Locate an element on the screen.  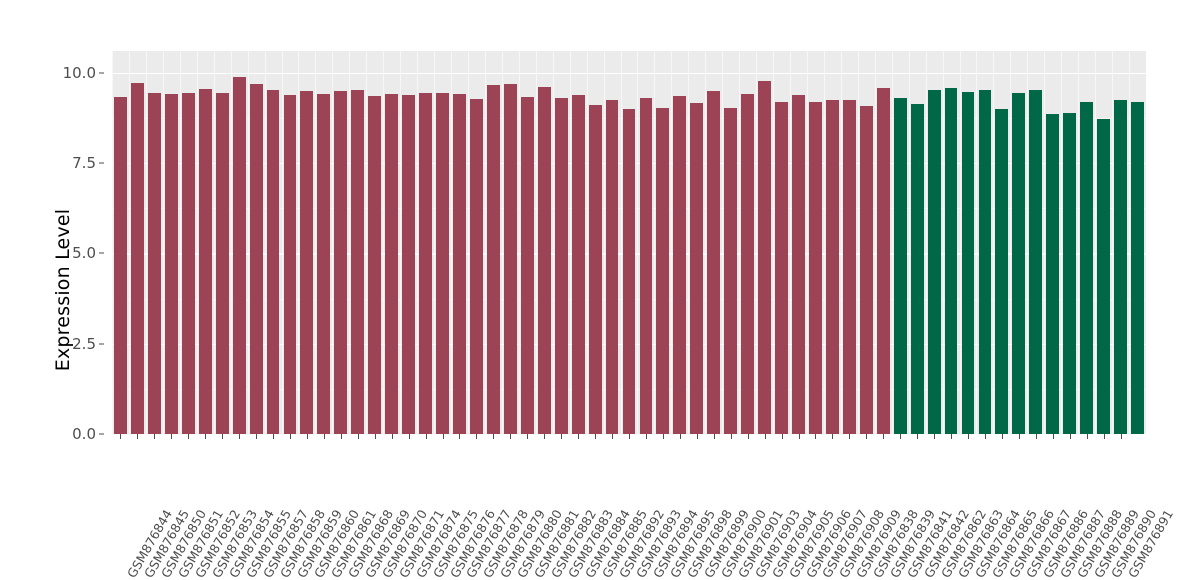
y-axis-tick-label: 7.5 is located at coordinates (84, 163).